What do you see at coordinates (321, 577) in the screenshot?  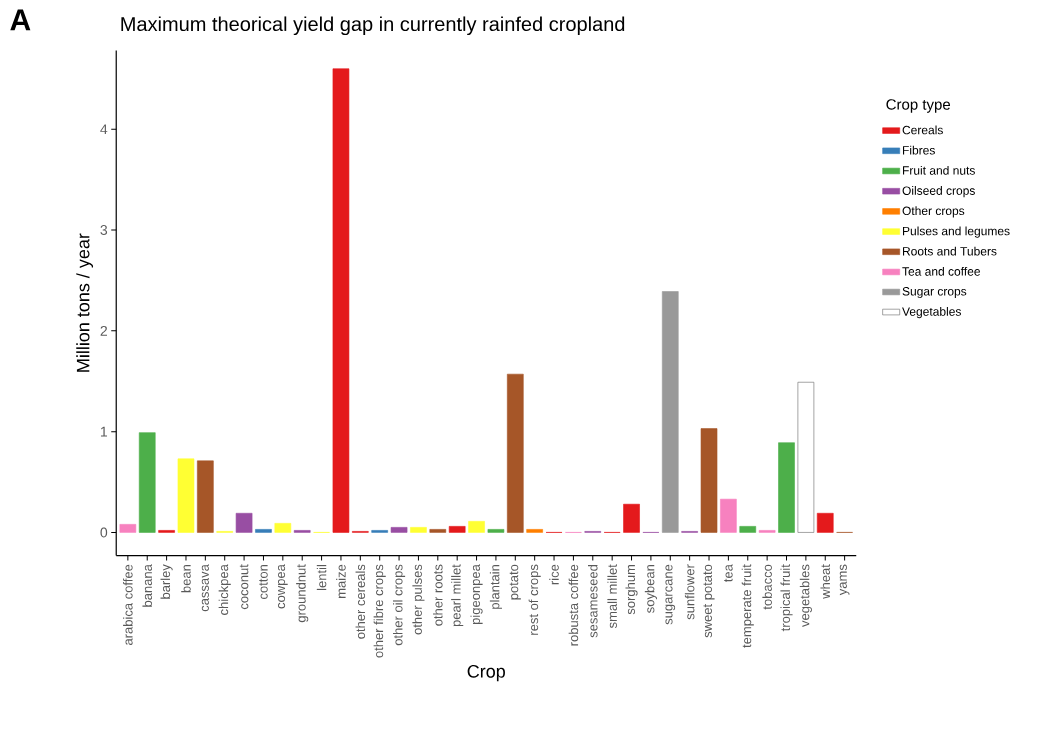 I see `x-tick-label: lentil` at bounding box center [321, 577].